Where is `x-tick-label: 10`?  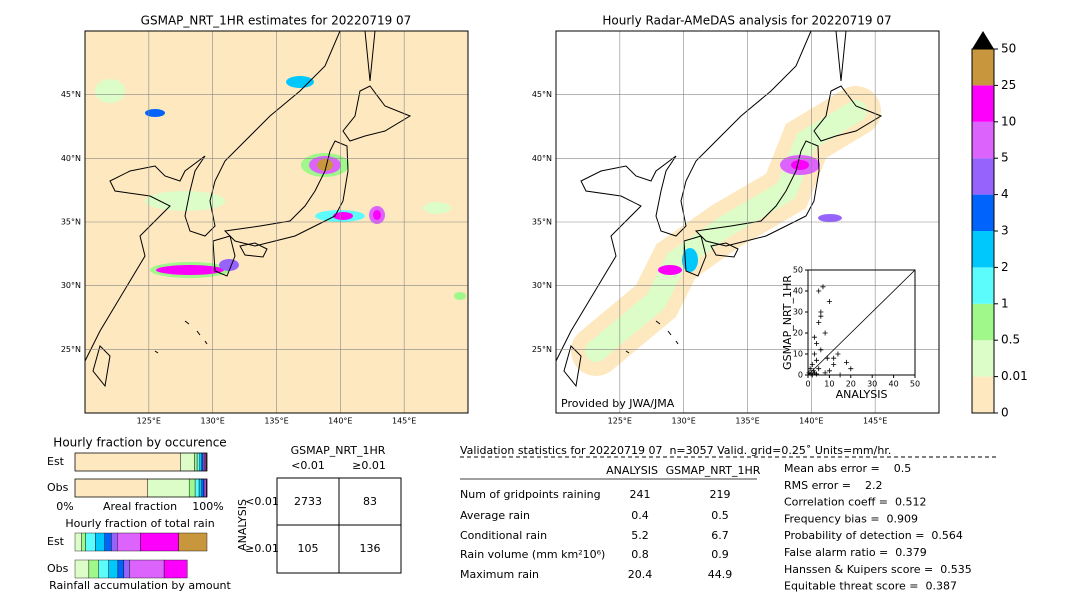 x-tick-label: 10 is located at coordinates (829, 384).